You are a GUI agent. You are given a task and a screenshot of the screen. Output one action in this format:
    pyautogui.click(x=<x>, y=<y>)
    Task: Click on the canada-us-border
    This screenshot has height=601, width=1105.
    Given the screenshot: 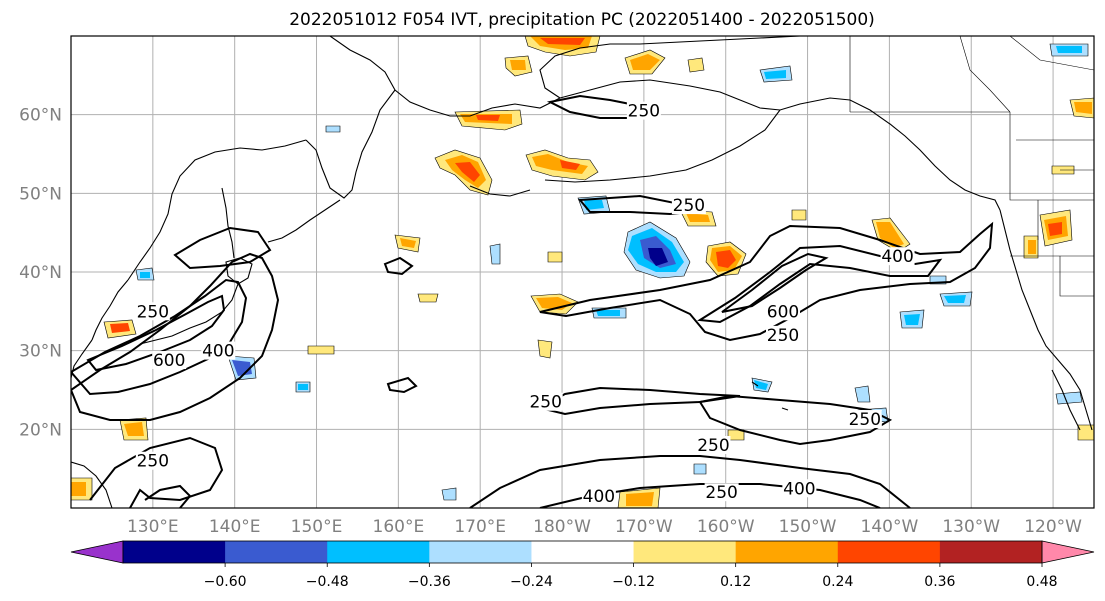 What is the action you would take?
    pyautogui.click(x=971, y=118)
    